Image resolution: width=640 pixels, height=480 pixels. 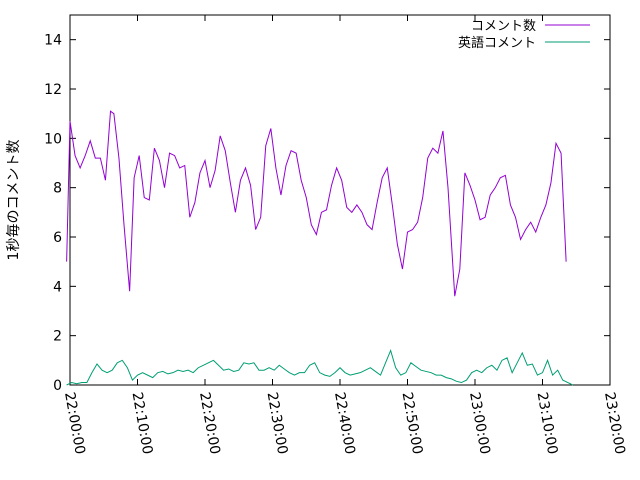 What do you see at coordinates (57, 238) in the screenshot?
I see `y-tick-label: 6` at bounding box center [57, 238].